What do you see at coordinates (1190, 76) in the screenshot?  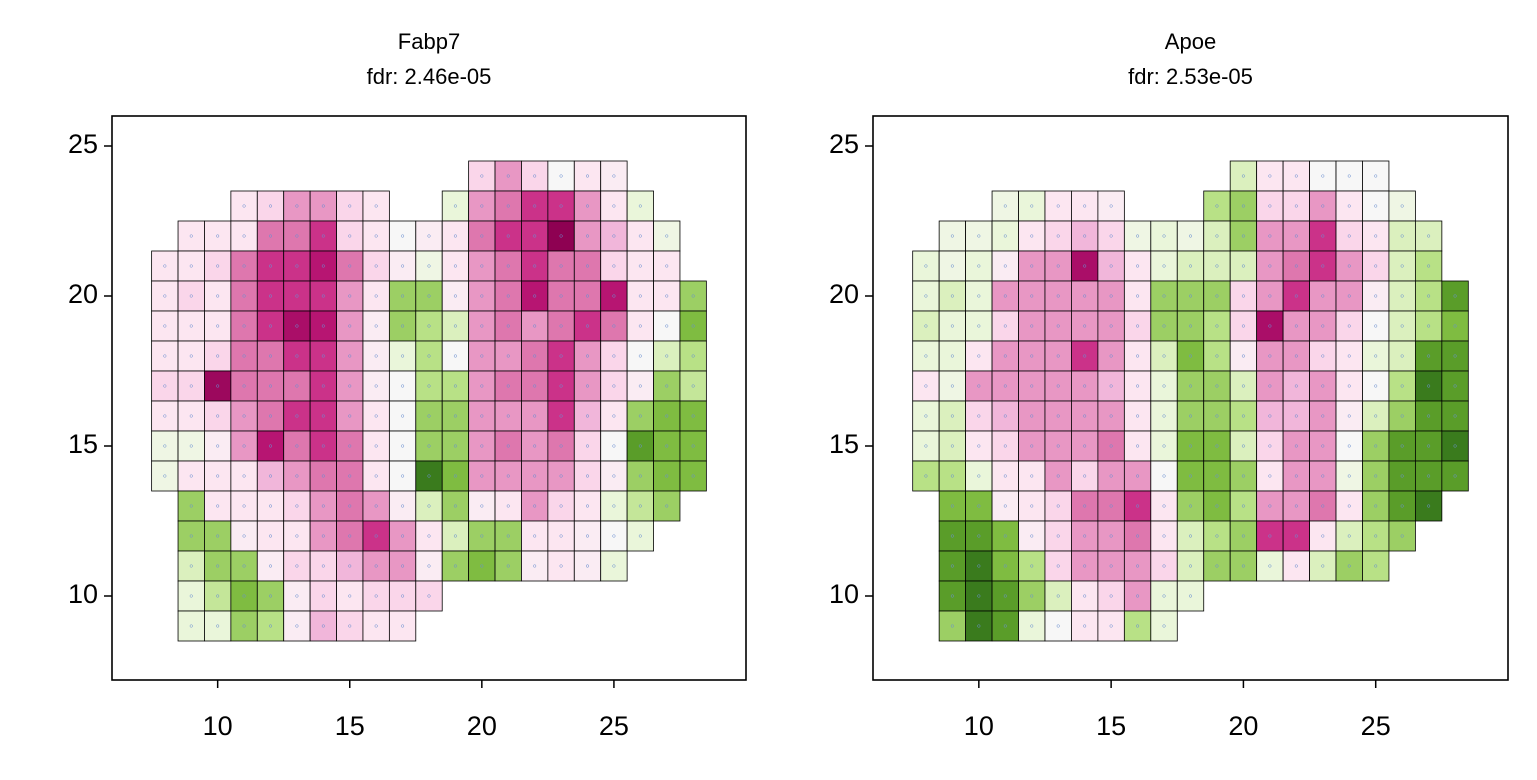 I see `chart-subtitle: fdr: 2.53e-05` at bounding box center [1190, 76].